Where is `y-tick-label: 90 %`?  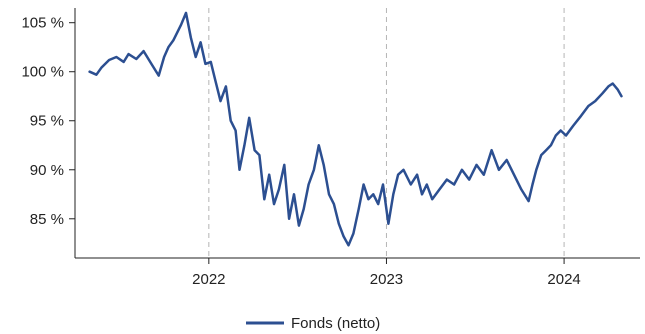 y-tick-label: 90 % is located at coordinates (47, 170).